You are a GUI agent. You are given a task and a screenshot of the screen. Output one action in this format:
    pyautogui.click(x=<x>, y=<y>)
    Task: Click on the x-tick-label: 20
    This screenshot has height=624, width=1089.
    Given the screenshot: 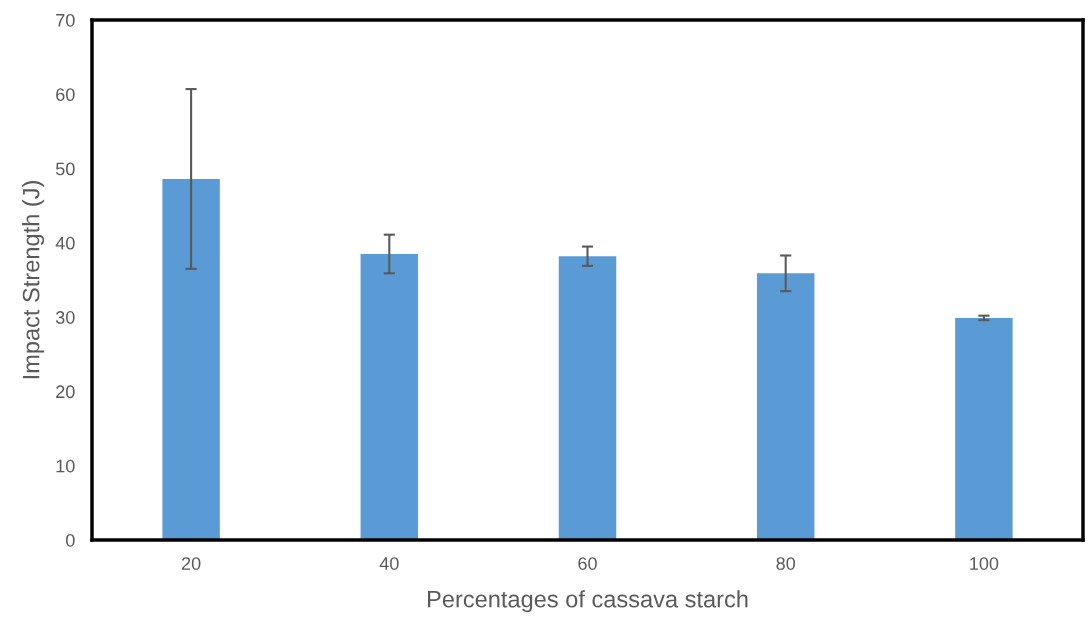 What is the action you would take?
    pyautogui.click(x=191, y=563)
    